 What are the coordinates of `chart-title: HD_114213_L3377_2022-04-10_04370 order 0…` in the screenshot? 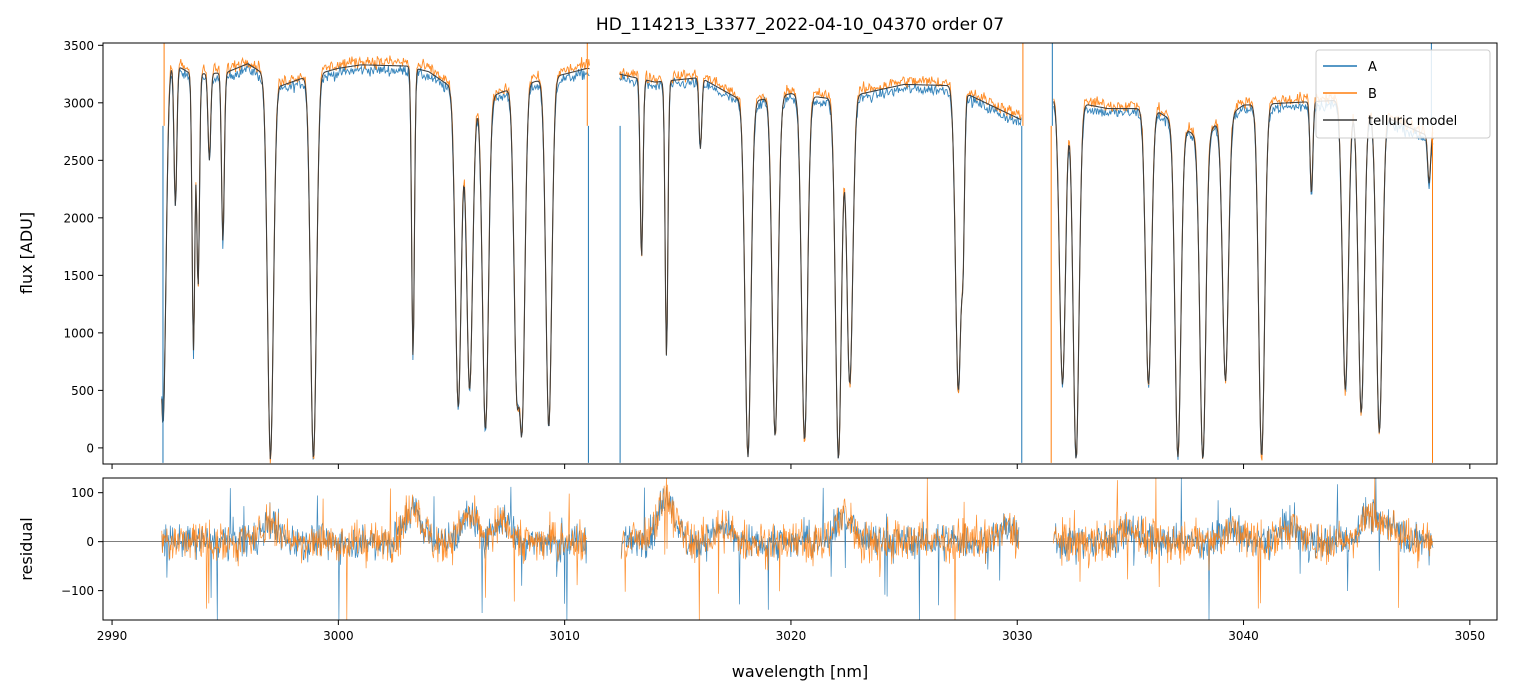 It's located at (800, 25).